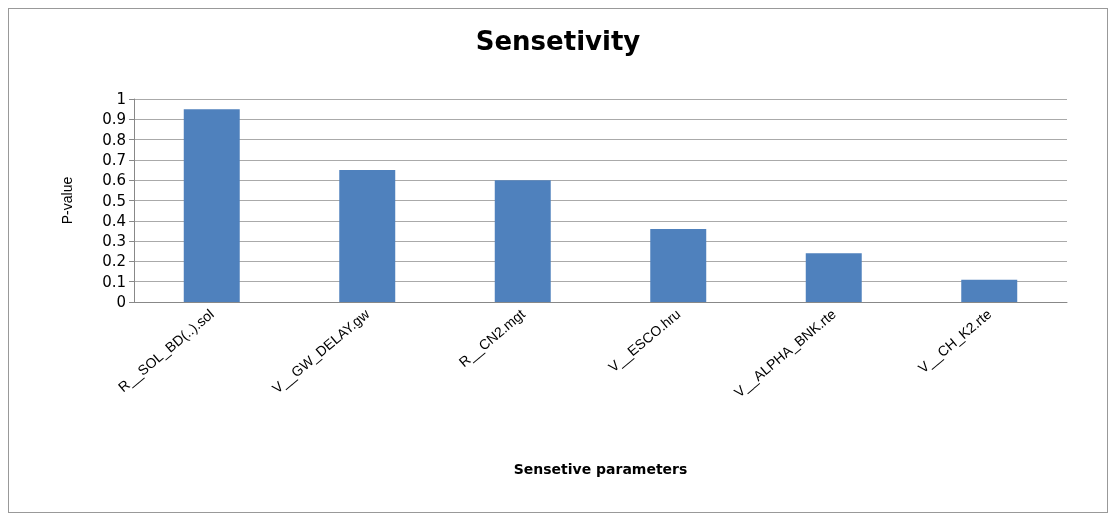  I want to click on y-tick-label: 0.5, so click(114, 200).